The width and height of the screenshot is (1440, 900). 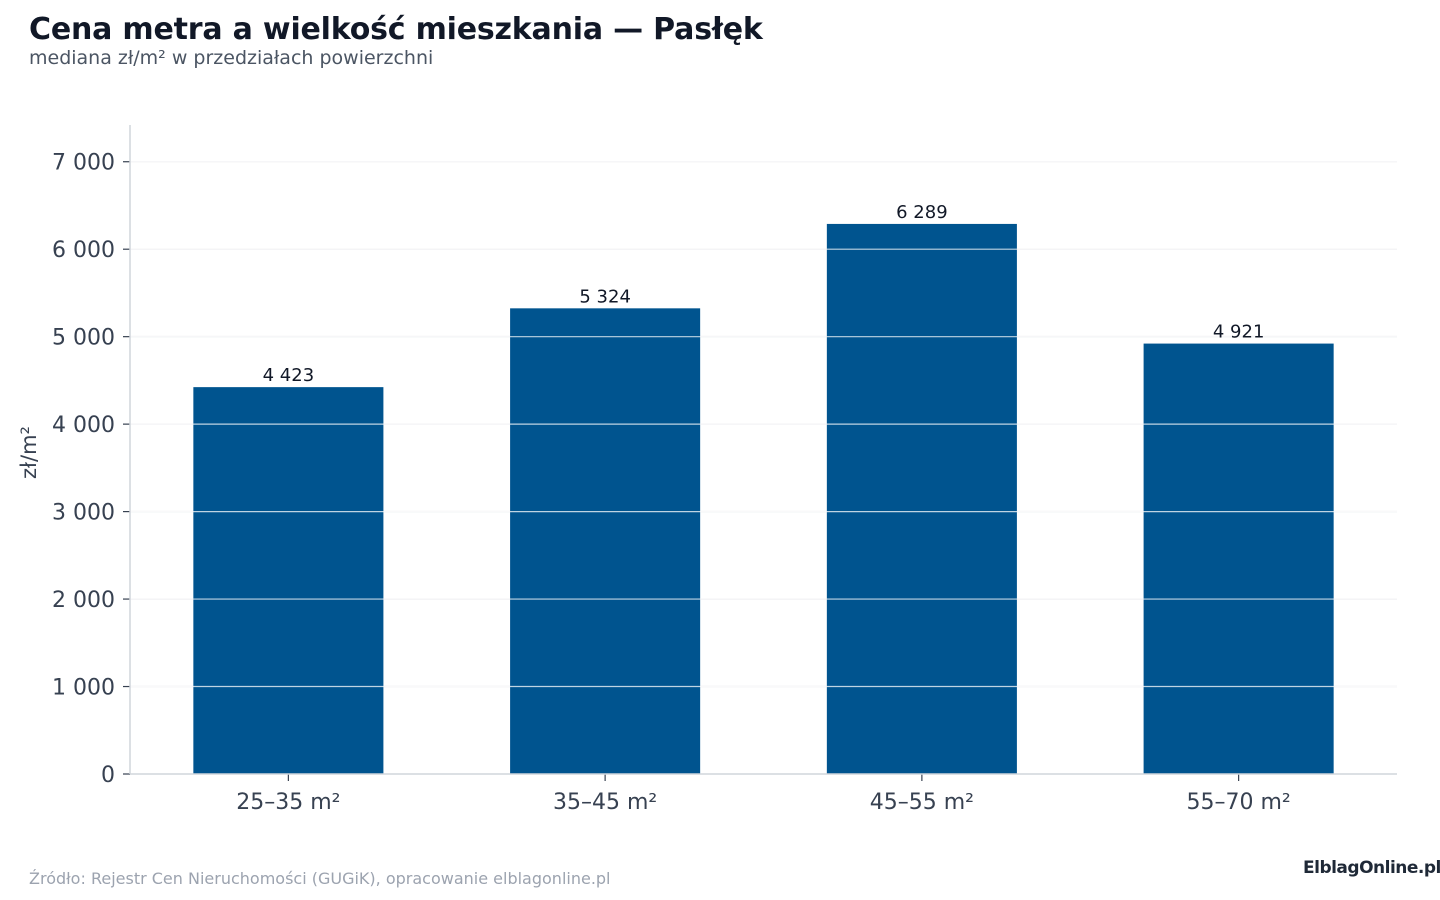 What do you see at coordinates (288, 802) in the screenshot?
I see `x-tick-label: 25–35 m²` at bounding box center [288, 802].